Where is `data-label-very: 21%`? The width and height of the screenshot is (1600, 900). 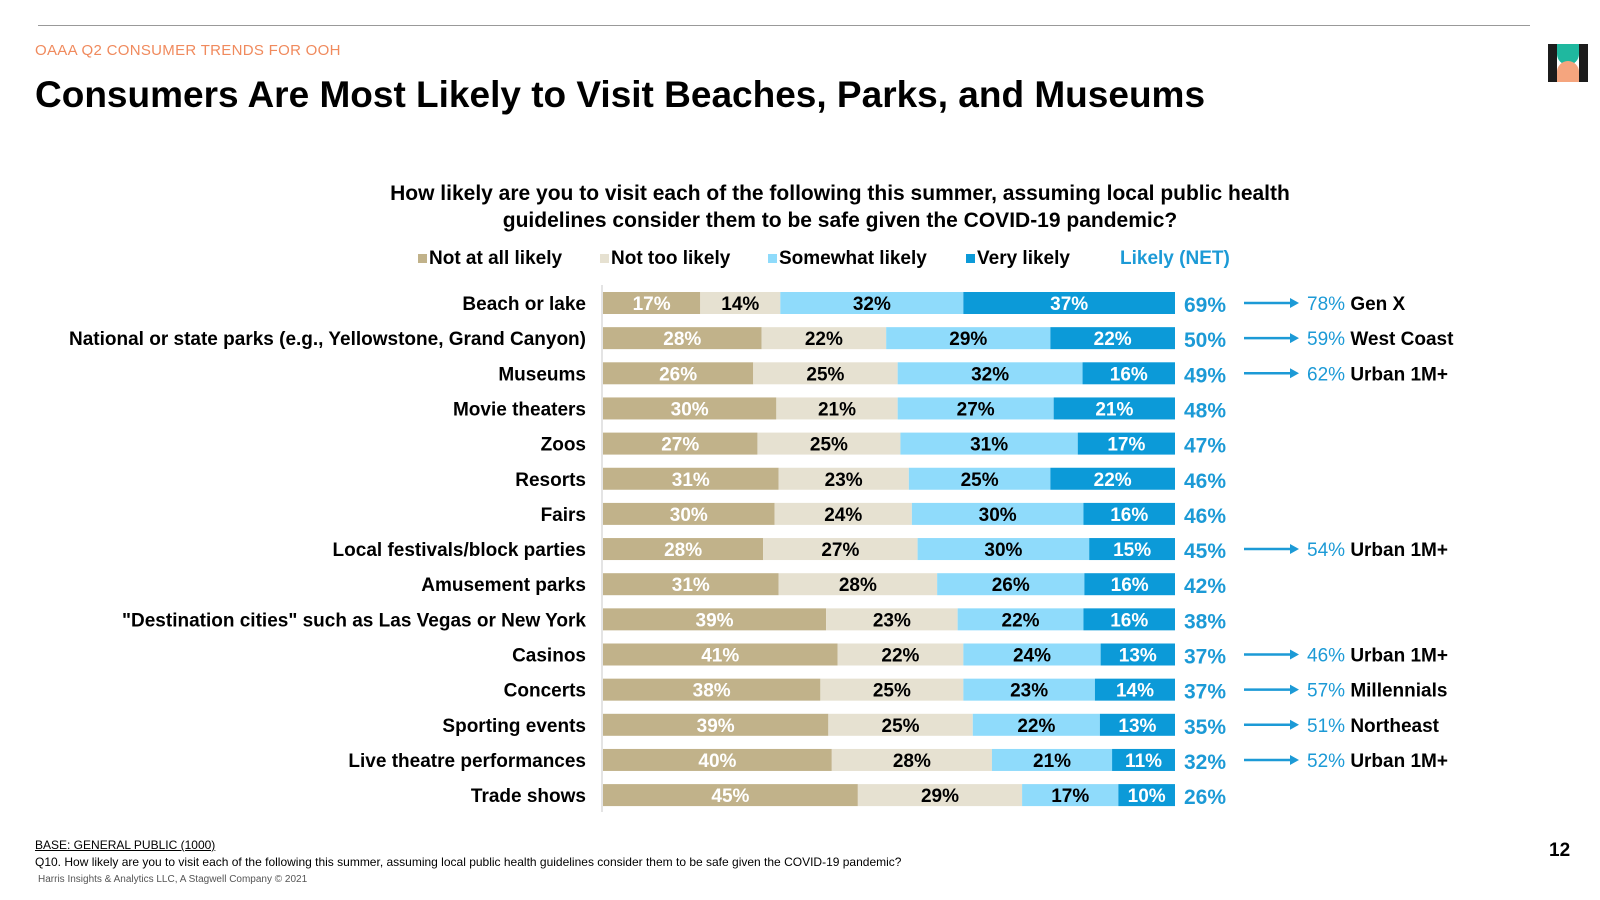
data-label-very: 21% is located at coordinates (1114, 409).